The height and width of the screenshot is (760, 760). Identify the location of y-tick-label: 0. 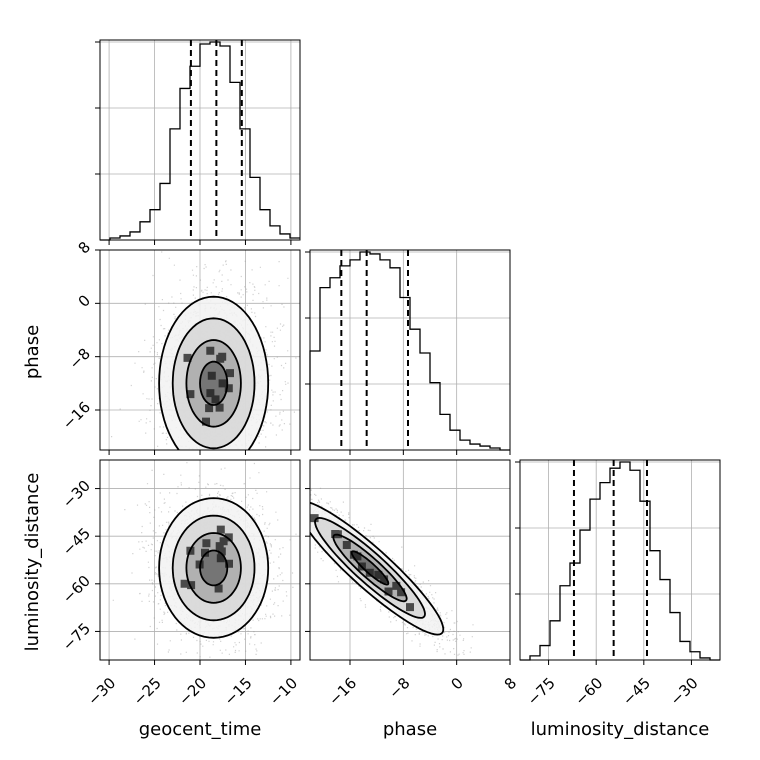
(84, 300).